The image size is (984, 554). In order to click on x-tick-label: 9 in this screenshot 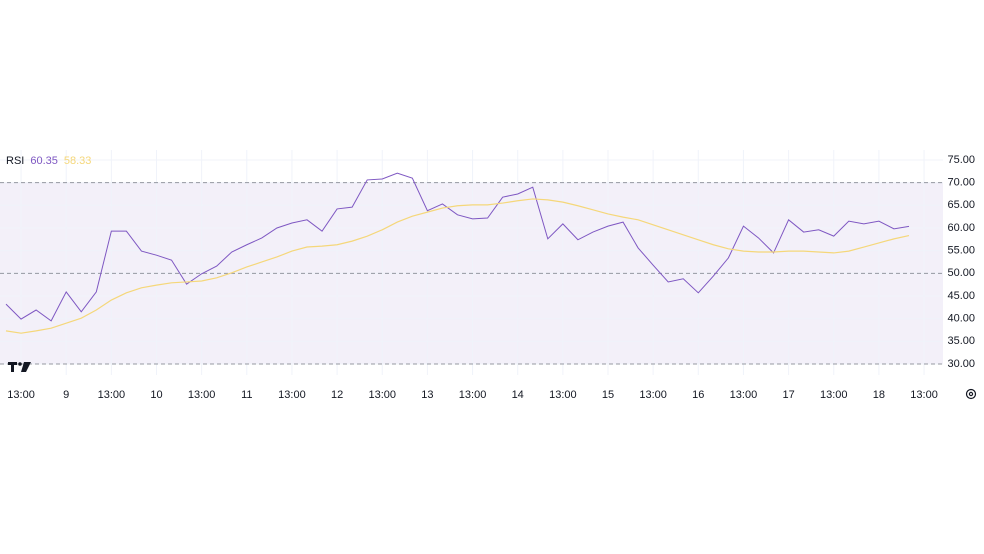, I will do `click(66, 395)`.